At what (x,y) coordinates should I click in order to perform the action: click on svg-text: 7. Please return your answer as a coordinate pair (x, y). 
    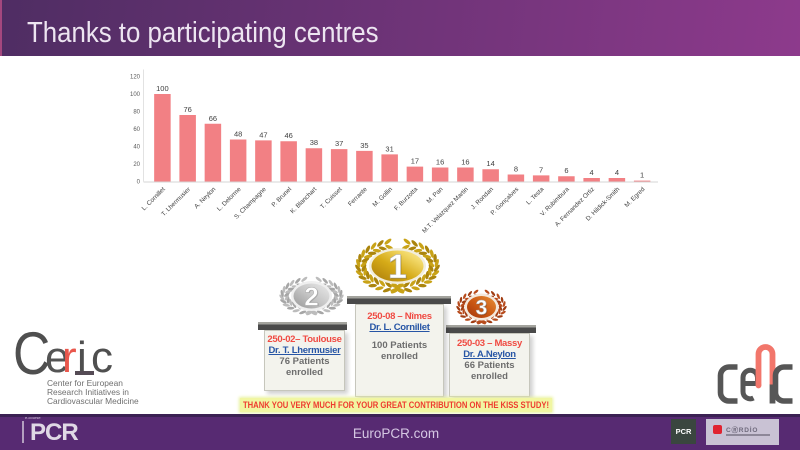
    Looking at the image, I should click on (541, 169).